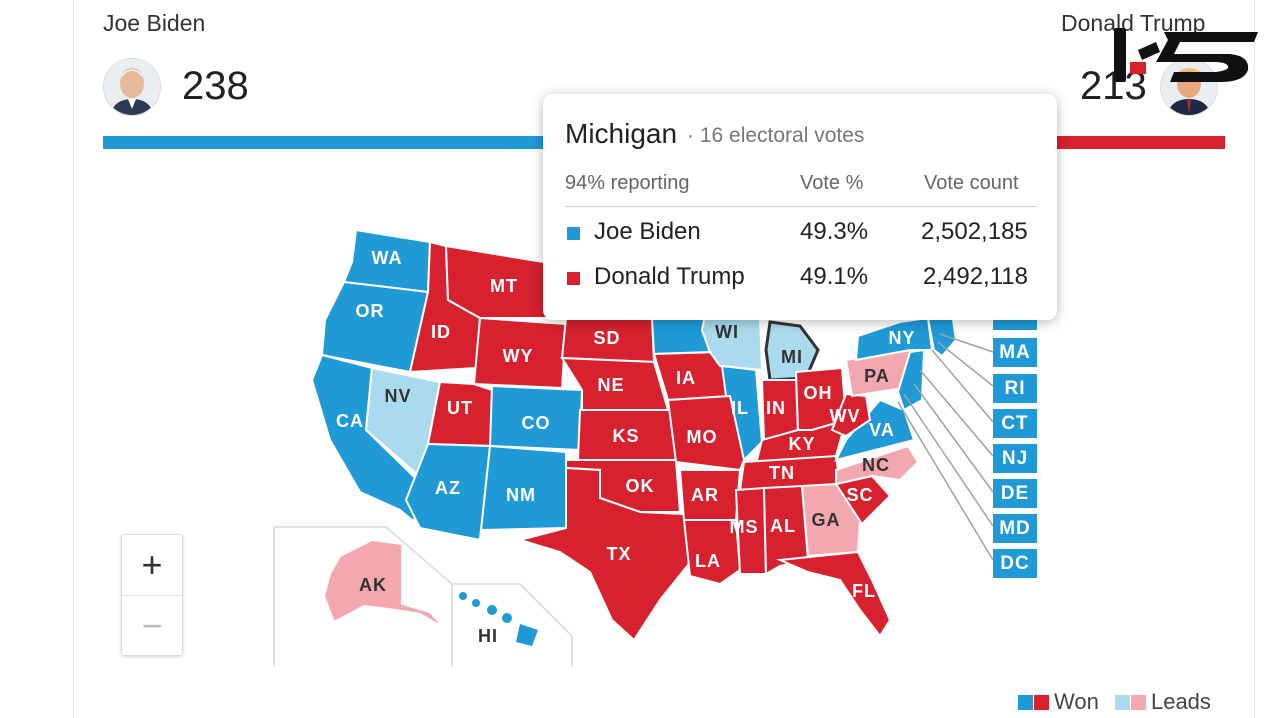 The image size is (1280, 718). What do you see at coordinates (832, 183) in the screenshot?
I see `tooltip-col-vote-pct: Vote %` at bounding box center [832, 183].